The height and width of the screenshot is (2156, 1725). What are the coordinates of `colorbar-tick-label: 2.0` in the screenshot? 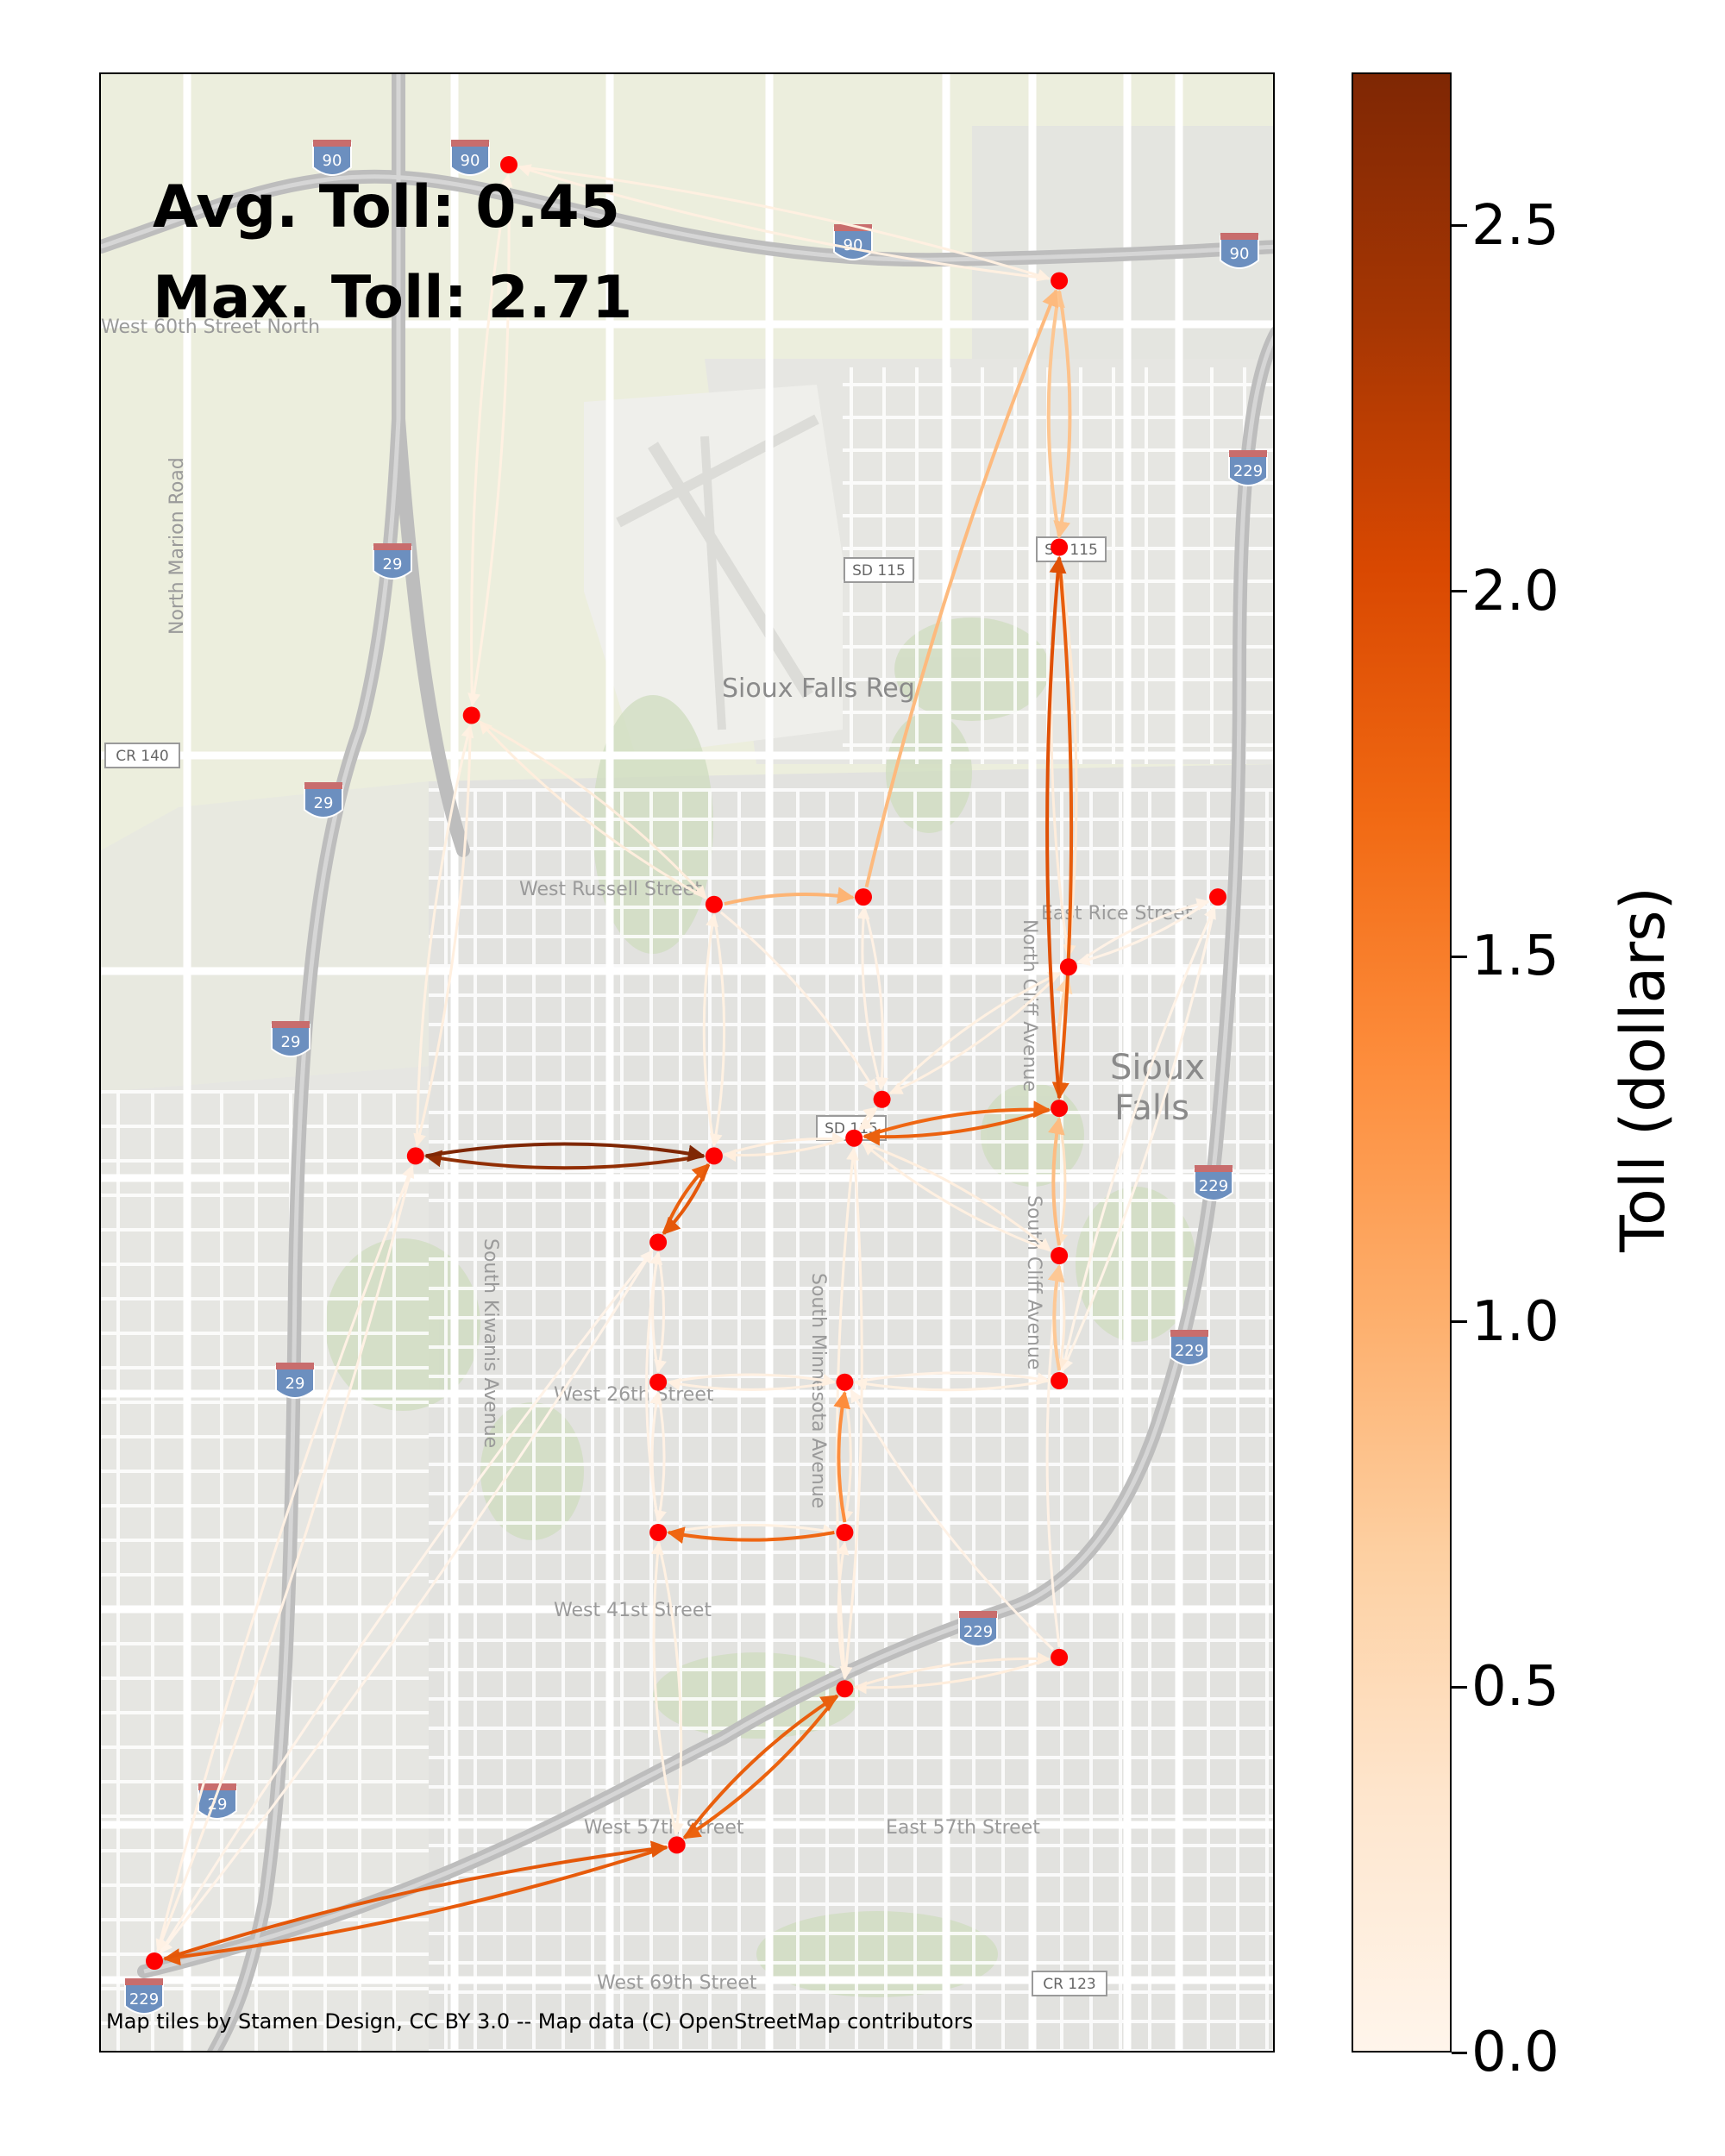 It's located at (1515, 591).